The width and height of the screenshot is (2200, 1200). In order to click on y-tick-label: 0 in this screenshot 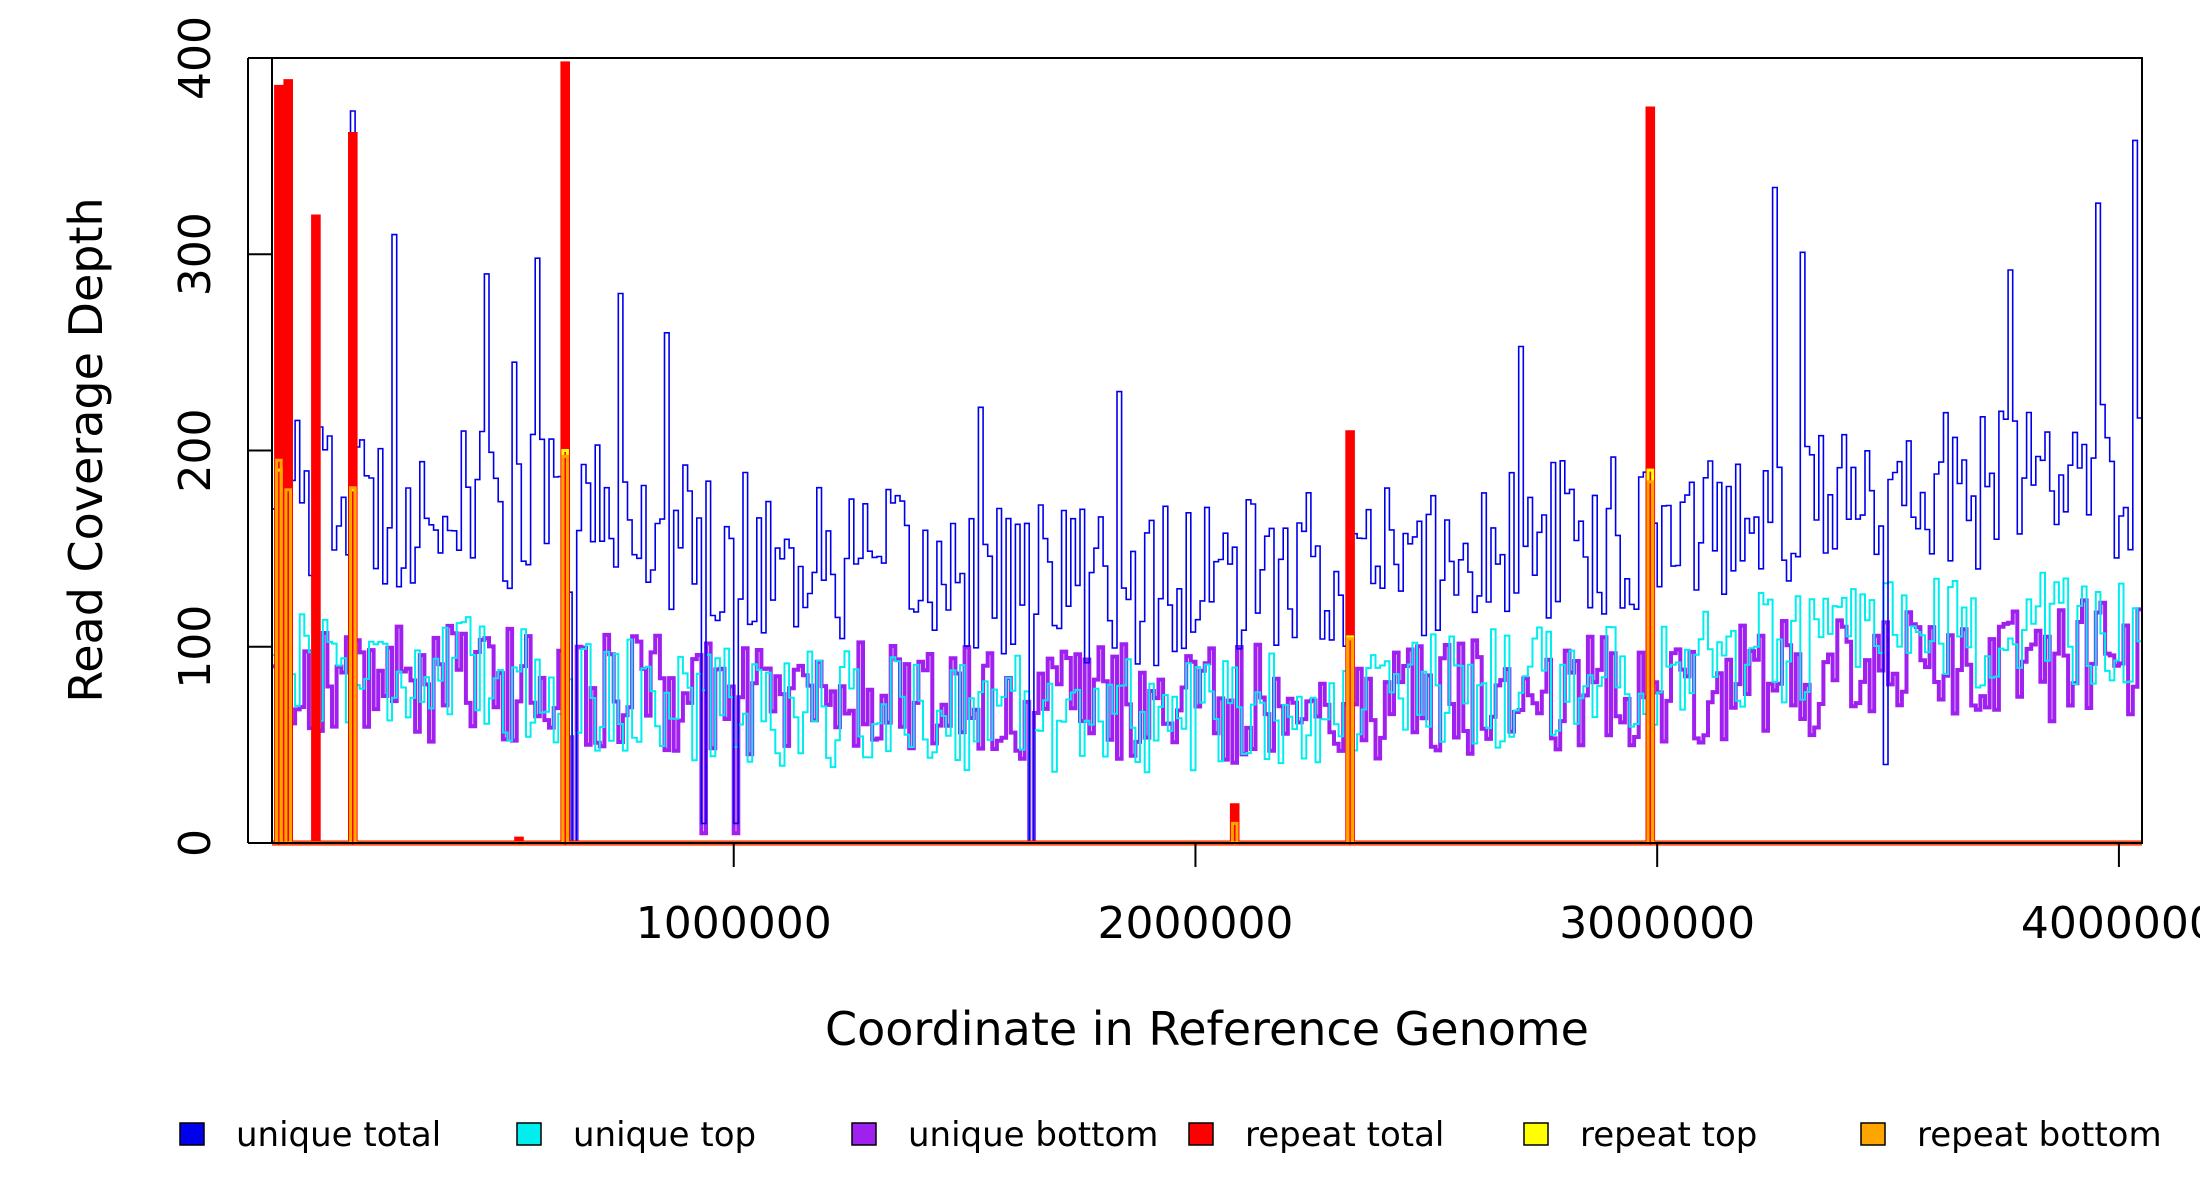, I will do `click(195, 843)`.